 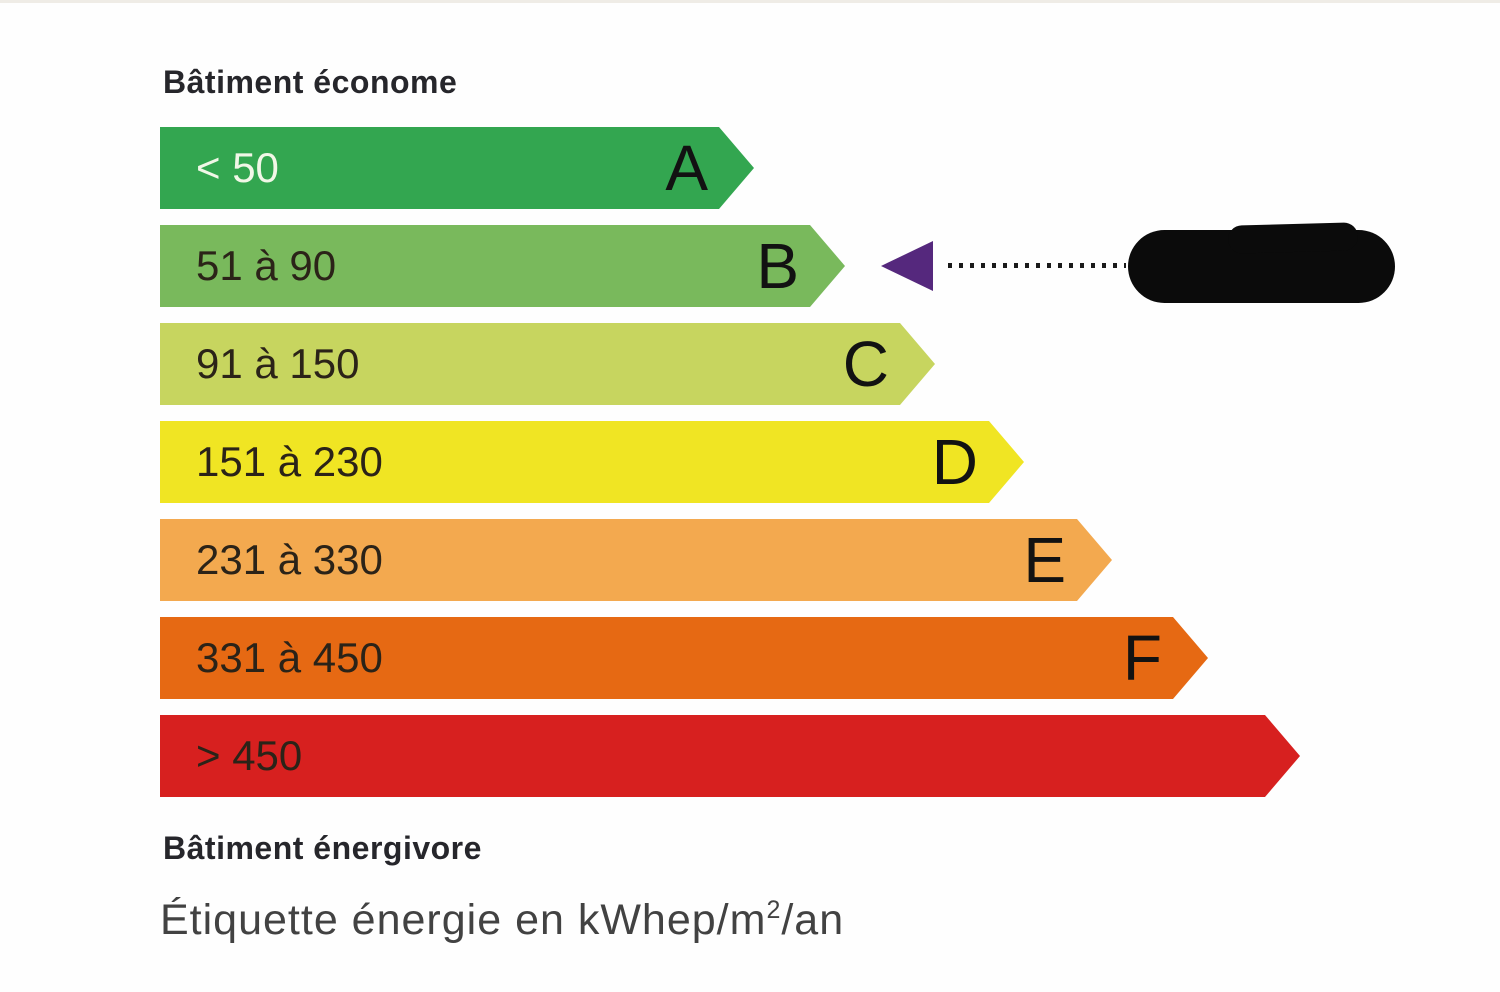 What do you see at coordinates (502, 266) in the screenshot?
I see `energy-bar-b: 51 à 90 B` at bounding box center [502, 266].